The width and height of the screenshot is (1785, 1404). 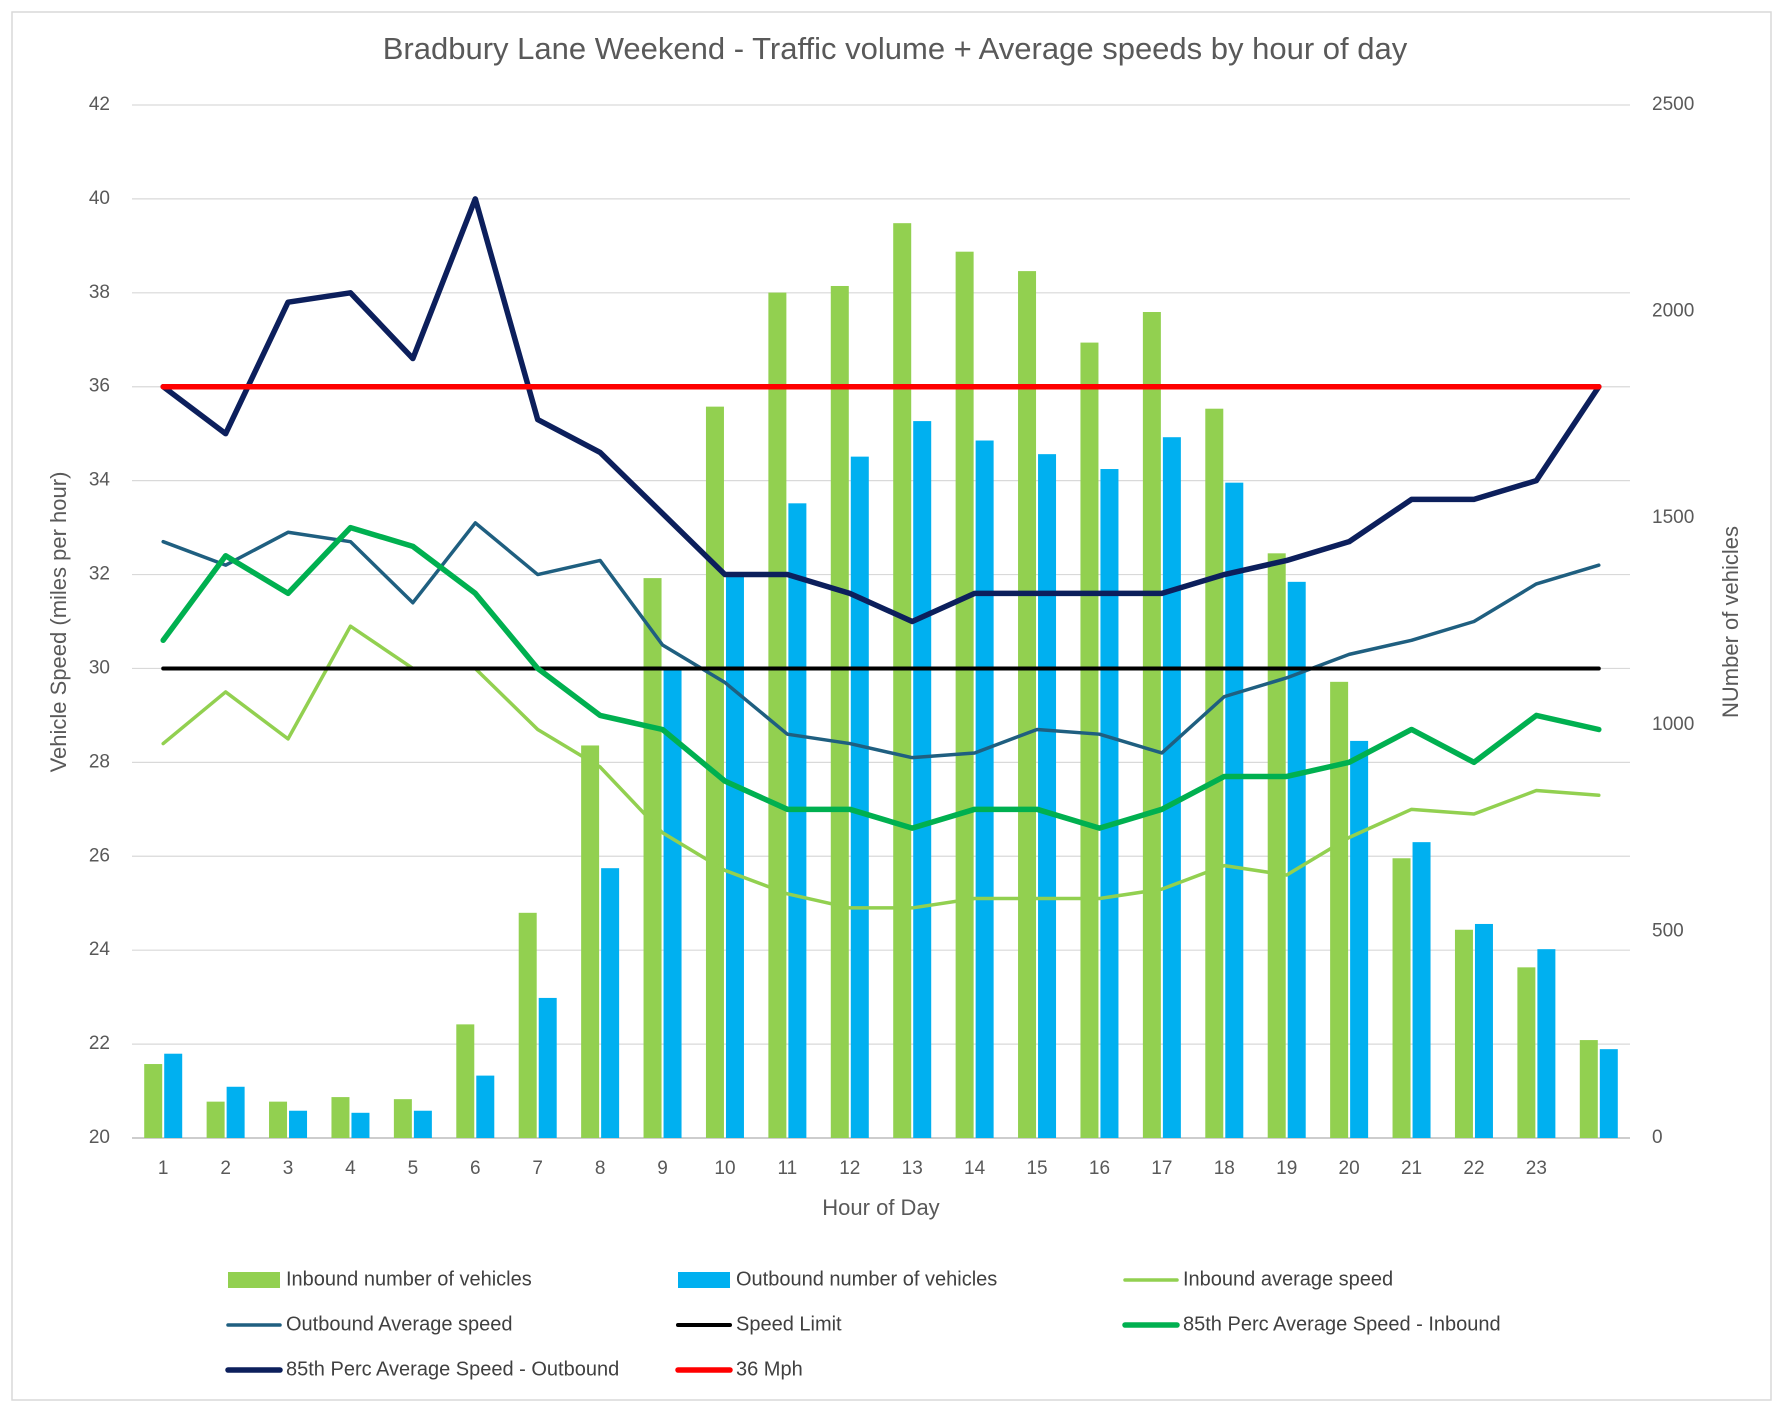 What do you see at coordinates (99, 1043) in the screenshot?
I see `y-tick-label: 22` at bounding box center [99, 1043].